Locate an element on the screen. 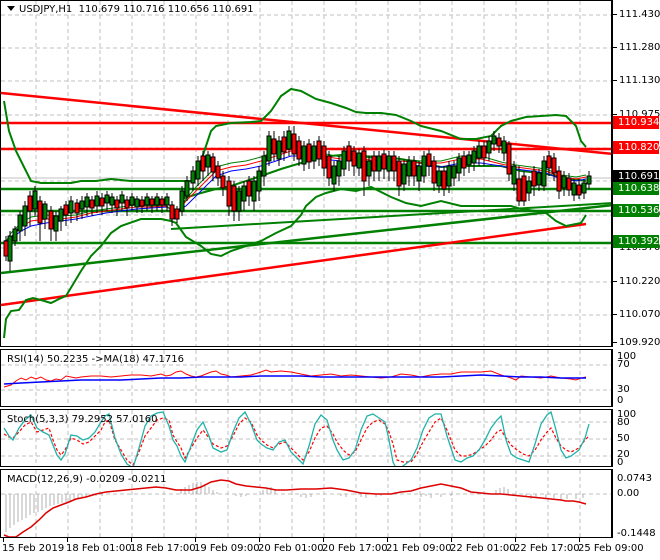  stoch-main-line is located at coordinates (296, 438).